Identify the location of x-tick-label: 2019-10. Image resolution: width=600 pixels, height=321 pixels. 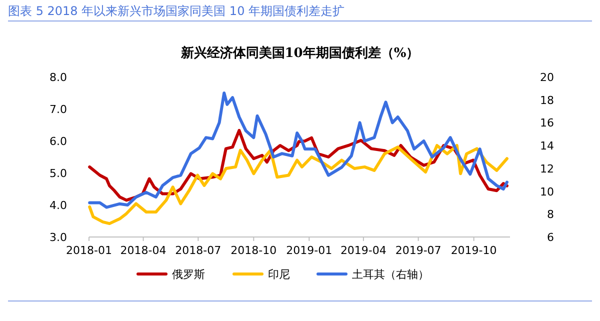
(473, 250).